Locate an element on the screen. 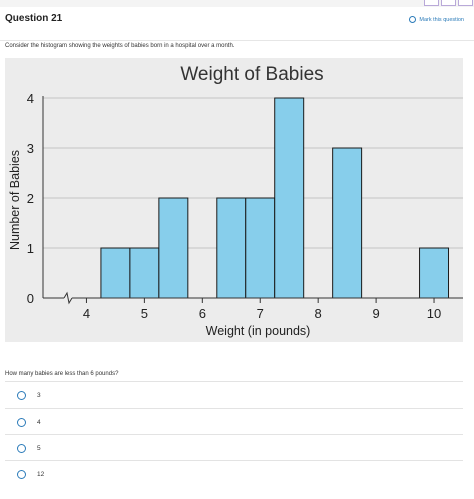 Image resolution: width=474 pixels, height=499 pixels. mark-question-button: Mark this question is located at coordinates (436, 19).